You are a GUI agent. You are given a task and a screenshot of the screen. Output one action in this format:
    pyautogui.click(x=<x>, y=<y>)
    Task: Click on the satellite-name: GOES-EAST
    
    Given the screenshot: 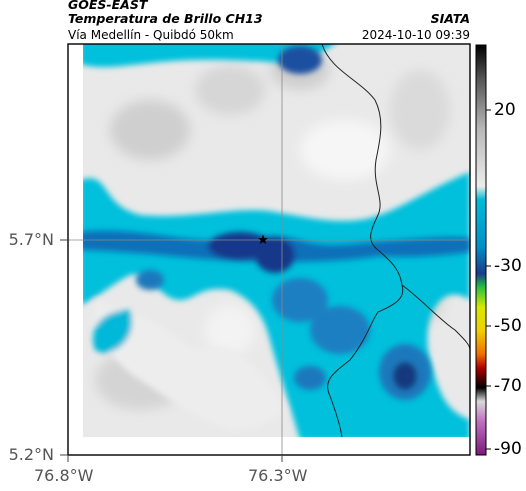 What is the action you would take?
    pyautogui.click(x=108, y=6)
    